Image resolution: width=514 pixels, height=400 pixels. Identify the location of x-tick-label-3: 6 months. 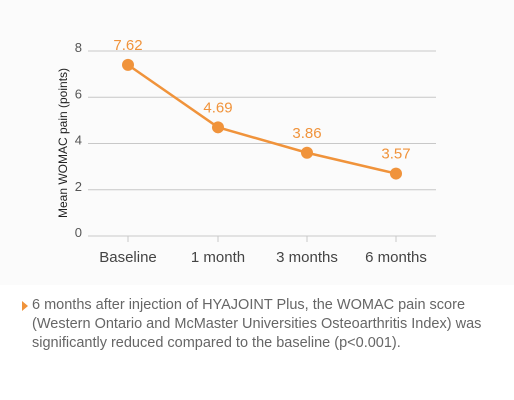
(396, 257).